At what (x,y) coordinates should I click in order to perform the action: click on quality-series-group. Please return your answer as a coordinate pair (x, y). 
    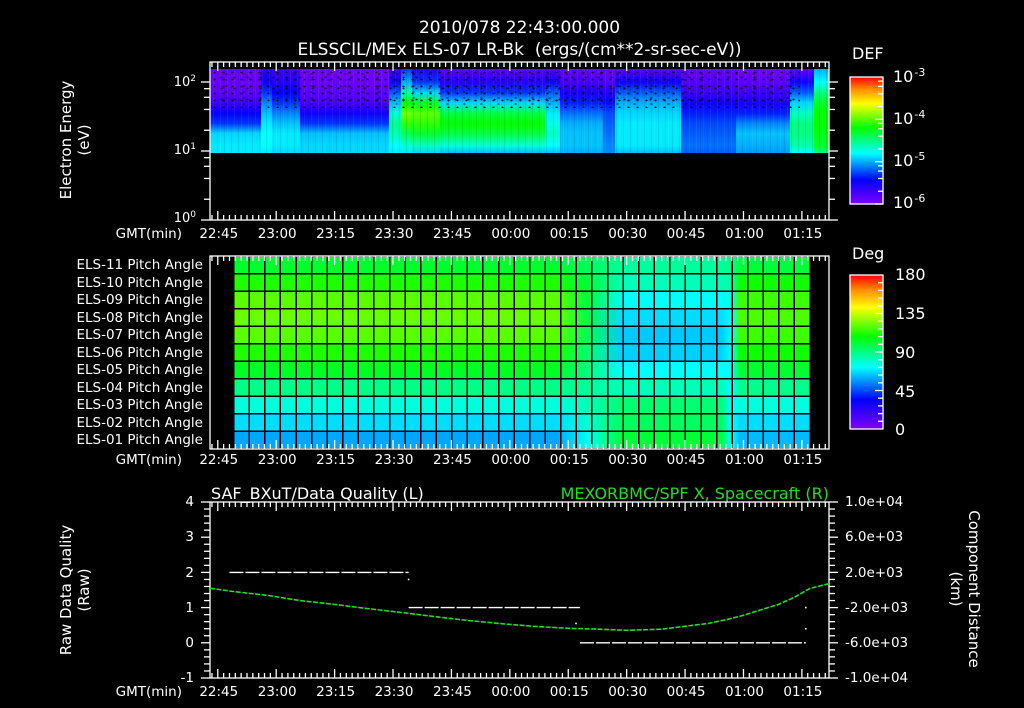
    Looking at the image, I should click on (519, 607).